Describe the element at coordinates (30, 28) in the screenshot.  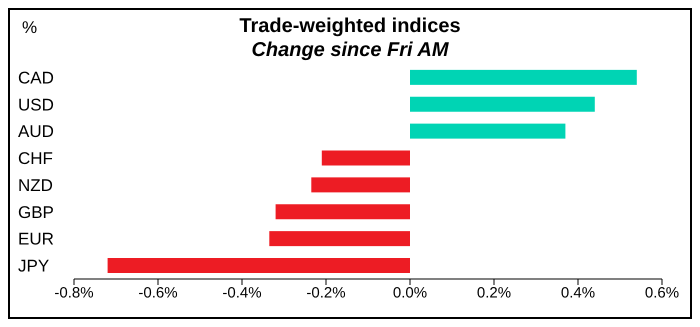
I see `y-axis-title: %` at that location.